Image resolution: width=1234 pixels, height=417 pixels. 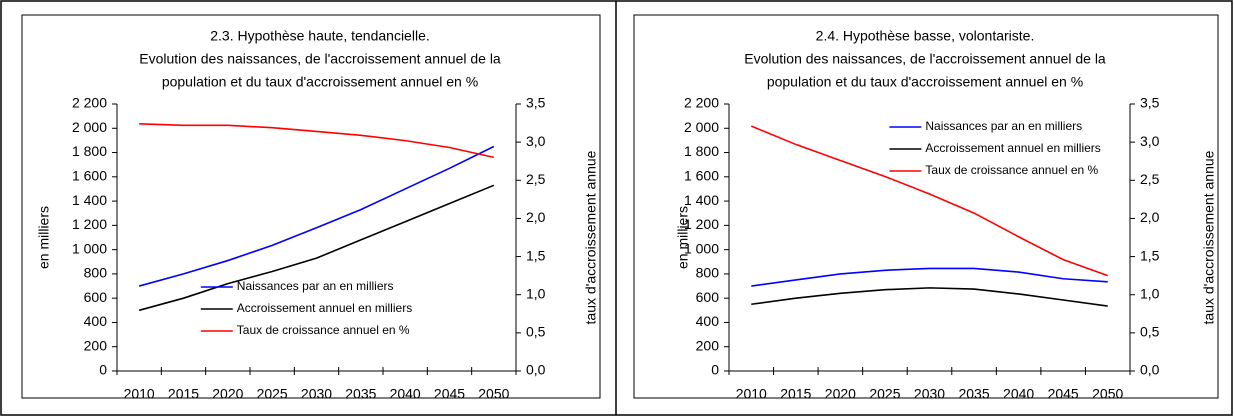 What do you see at coordinates (925, 36) in the screenshot?
I see `chart-title: 2.4. Hypothèse basse, volontariste.` at bounding box center [925, 36].